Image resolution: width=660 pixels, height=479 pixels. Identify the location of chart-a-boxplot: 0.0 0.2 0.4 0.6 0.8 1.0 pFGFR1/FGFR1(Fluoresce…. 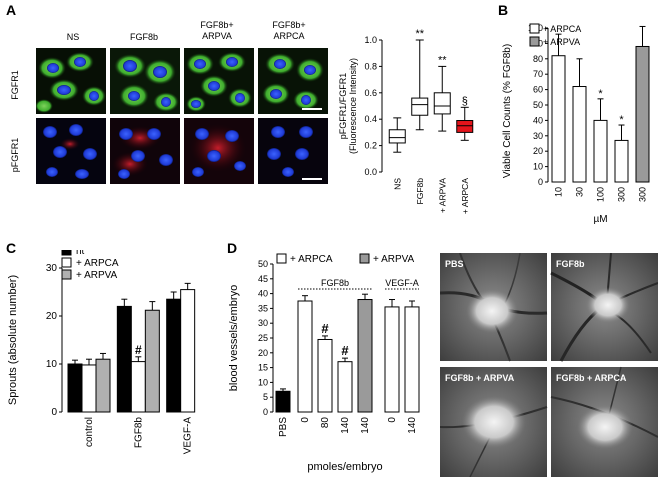
(406, 121).